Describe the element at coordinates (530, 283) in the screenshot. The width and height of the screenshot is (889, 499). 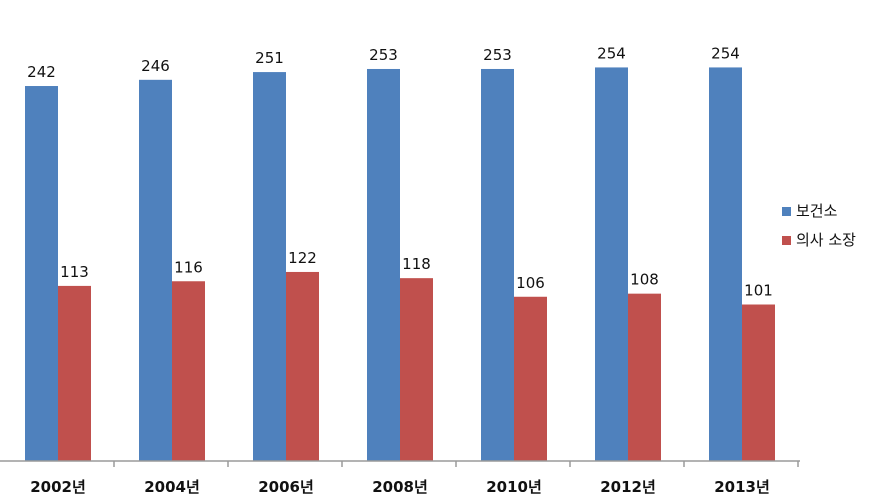
I see `value-label-doctor-director-4: 106` at that location.